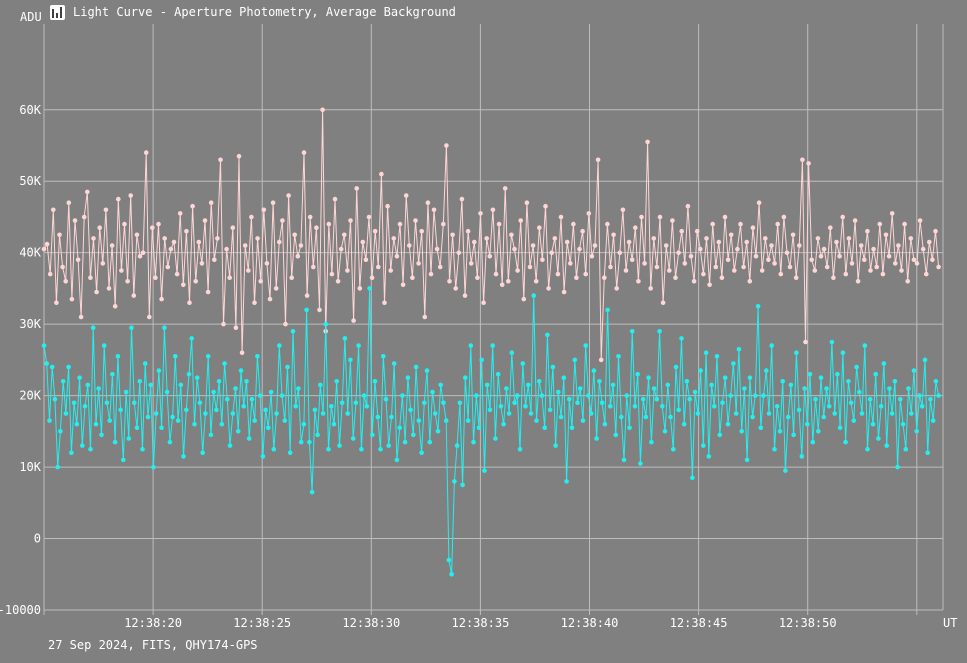 This screenshot has height=663, width=967. I want to click on light-curve-app-icon, so click(57, 12).